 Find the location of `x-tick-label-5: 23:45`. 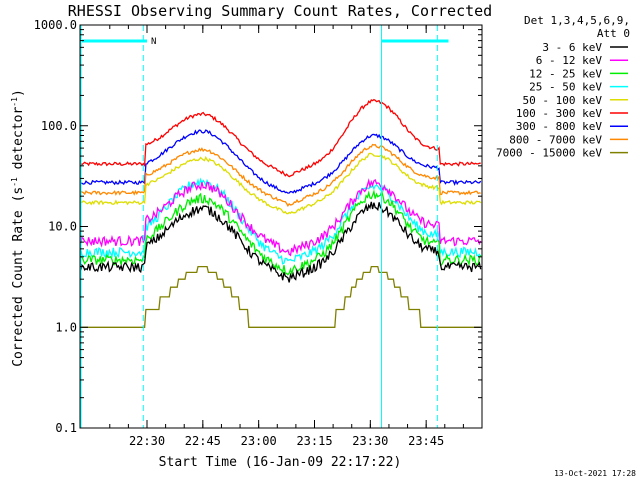

x-tick-label-5: 23:45 is located at coordinates (426, 441).